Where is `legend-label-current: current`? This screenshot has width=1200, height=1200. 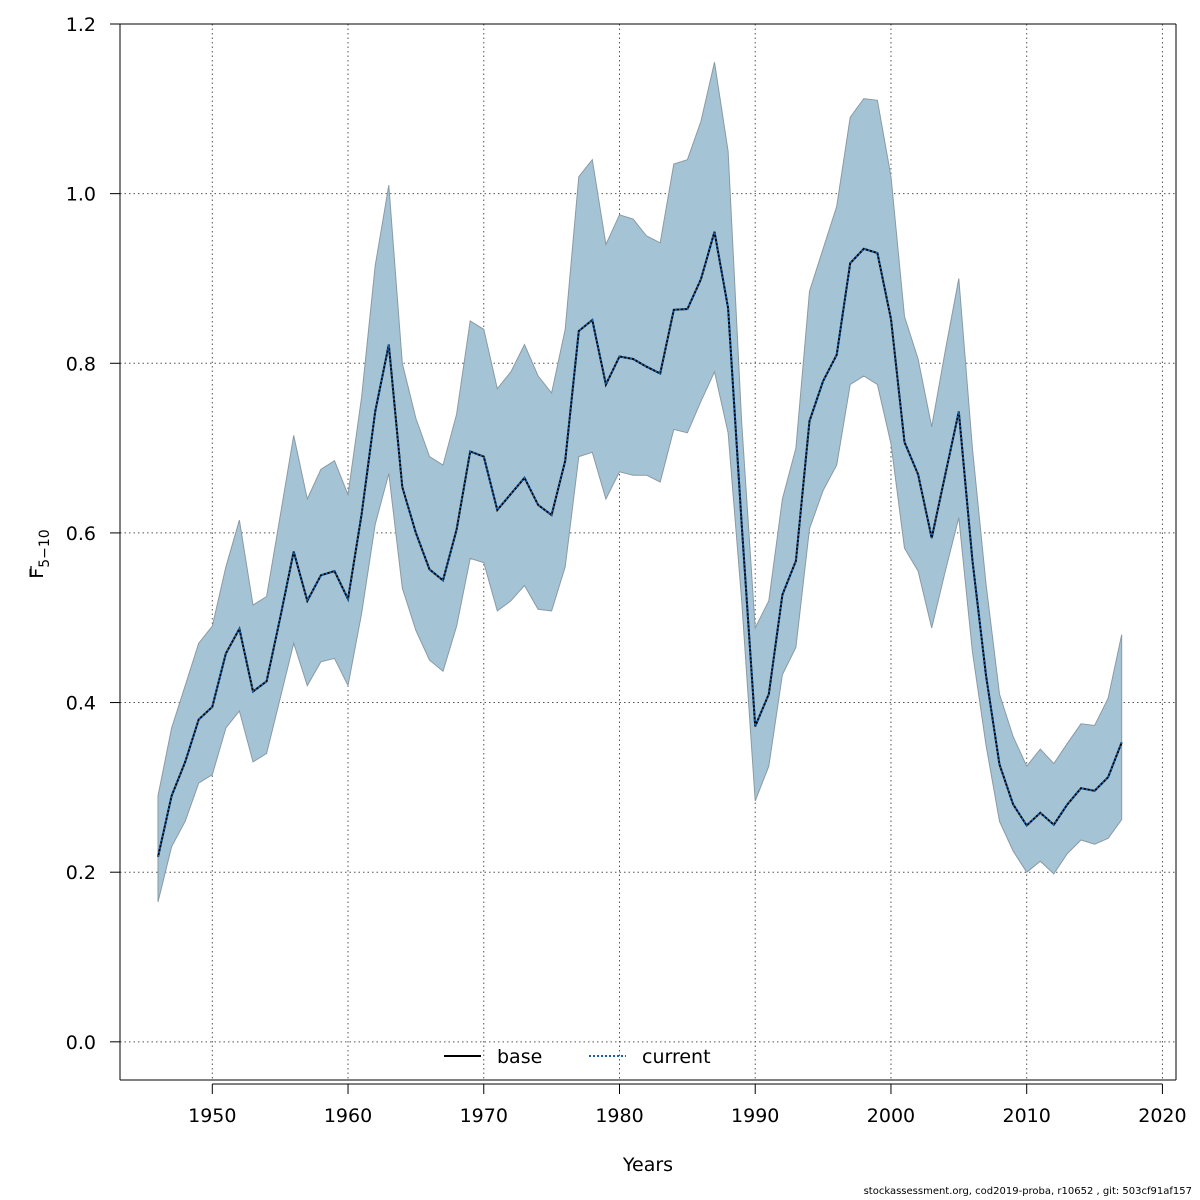
legend-label-current: current is located at coordinates (676, 1057).